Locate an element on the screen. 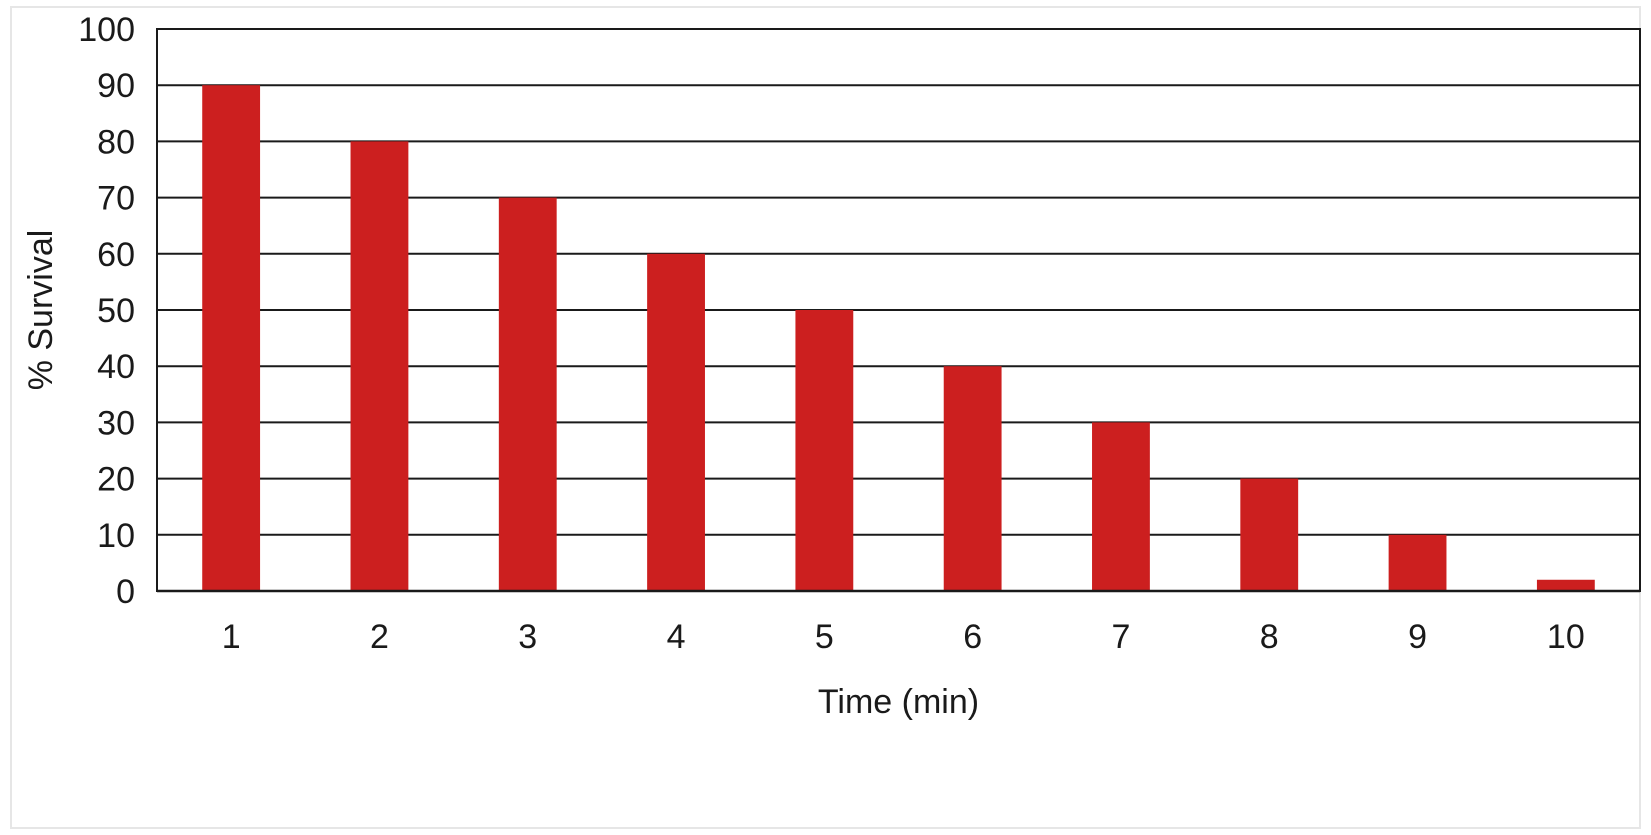 The image size is (1651, 835). x-tick-label: 8 is located at coordinates (1269, 637).